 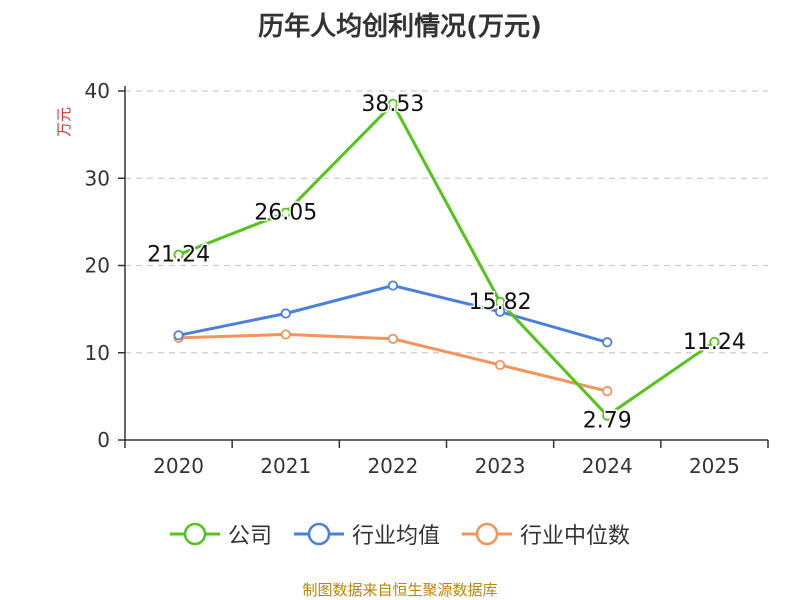 I want to click on data-label: 2.79, so click(x=607, y=421).